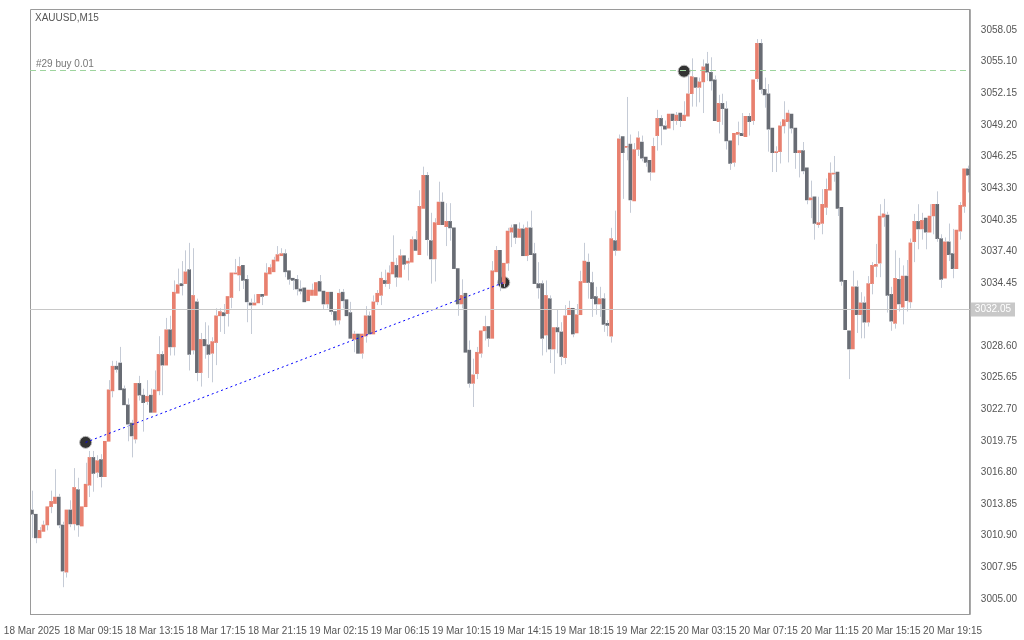  I want to click on y-tick-label: 3052.15, so click(999, 92).